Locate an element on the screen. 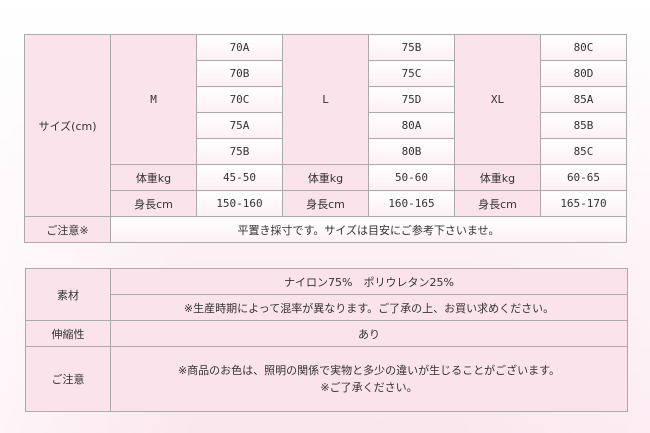 The width and height of the screenshot is (650, 433). weight-value: 60-65 is located at coordinates (583, 177).